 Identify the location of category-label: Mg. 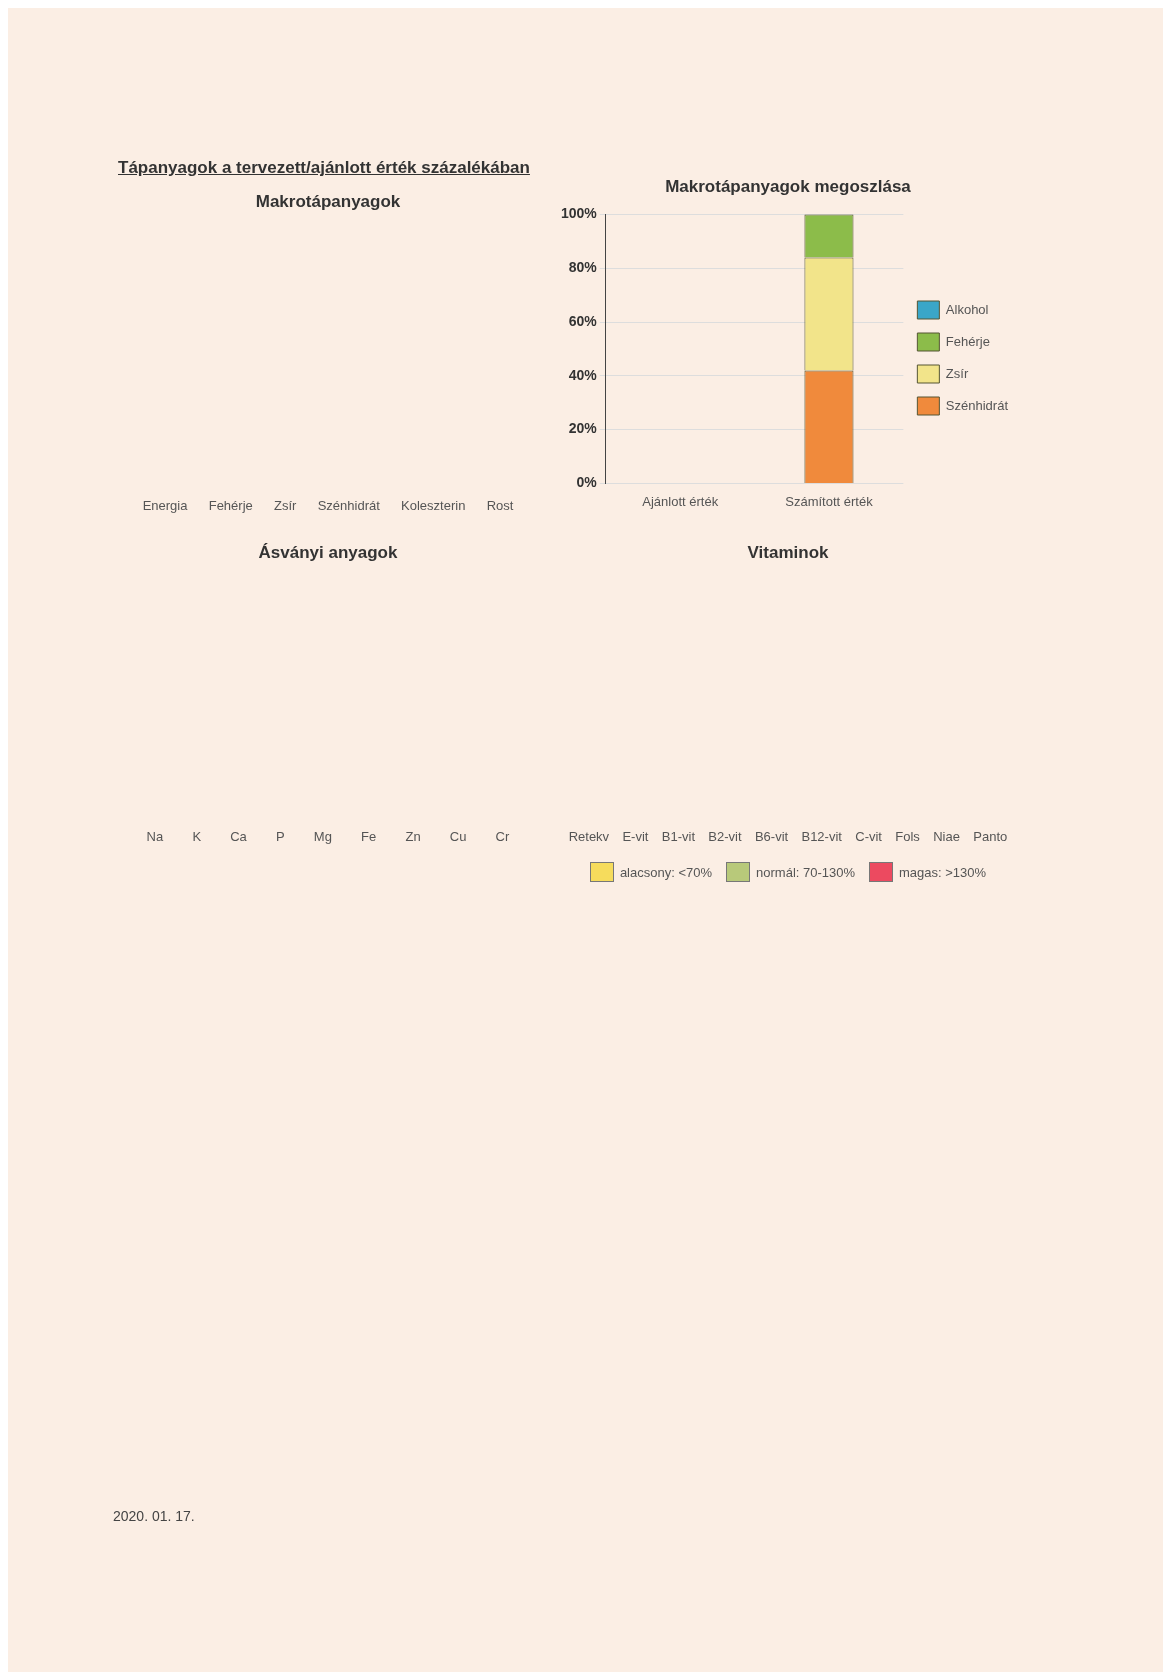
(322, 836).